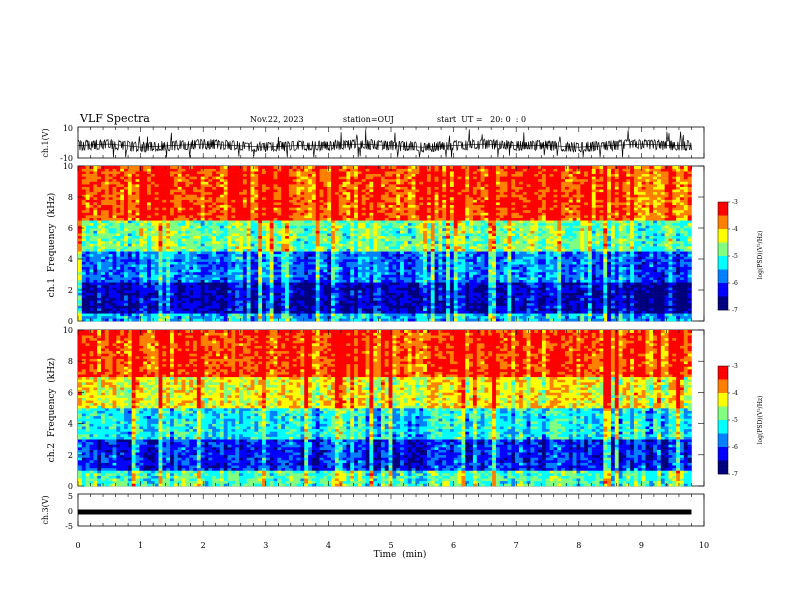 Image resolution: width=792 pixels, height=612 pixels. I want to click on ch1-waveform-panel: 10 -10 ch.1(V), so click(373, 143).